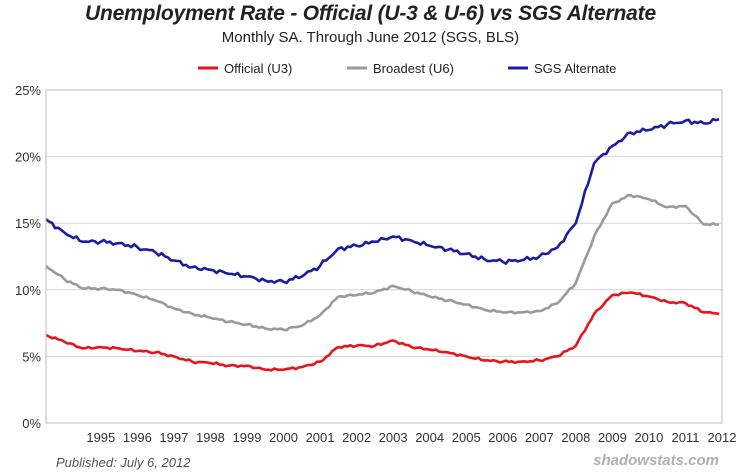 The height and width of the screenshot is (474, 741). I want to click on y-tick-label: 0%, so click(31, 423).